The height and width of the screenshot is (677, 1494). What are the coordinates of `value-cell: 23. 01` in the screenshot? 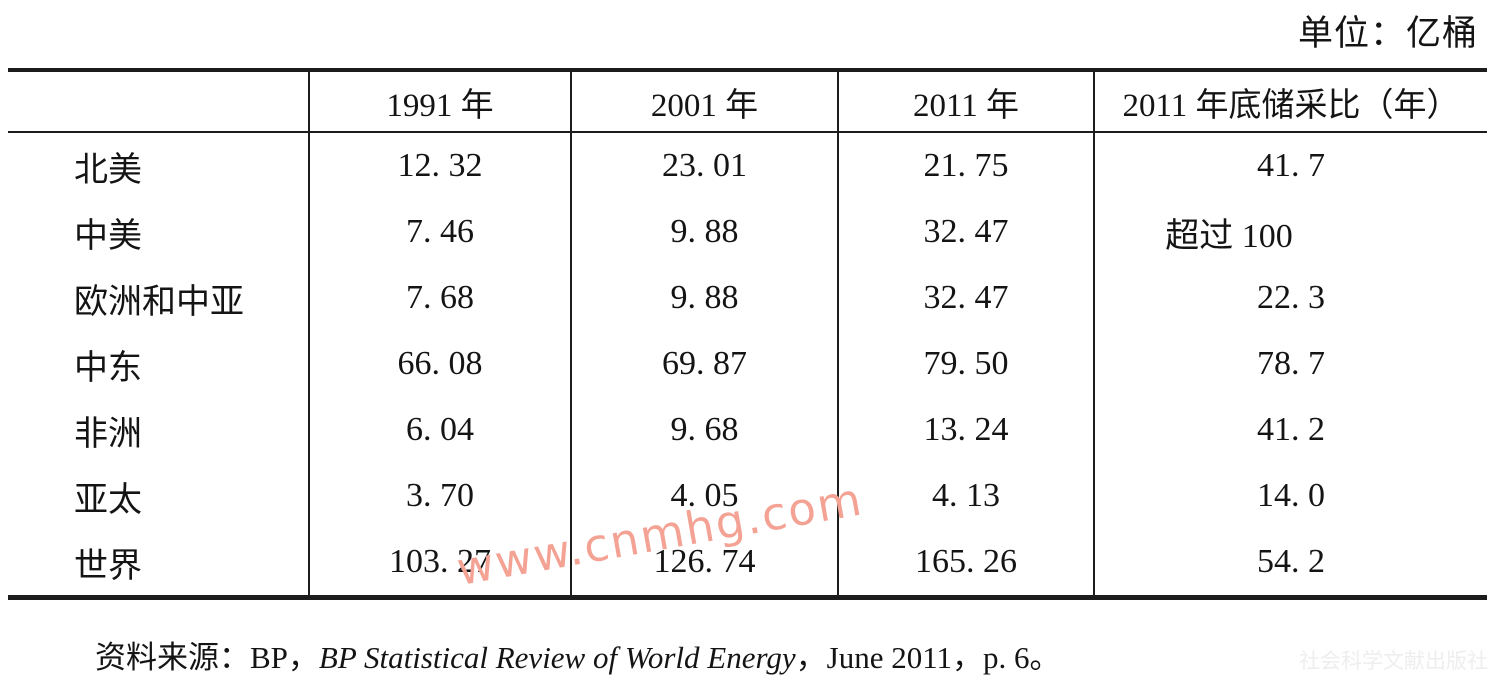 It's located at (703, 166).